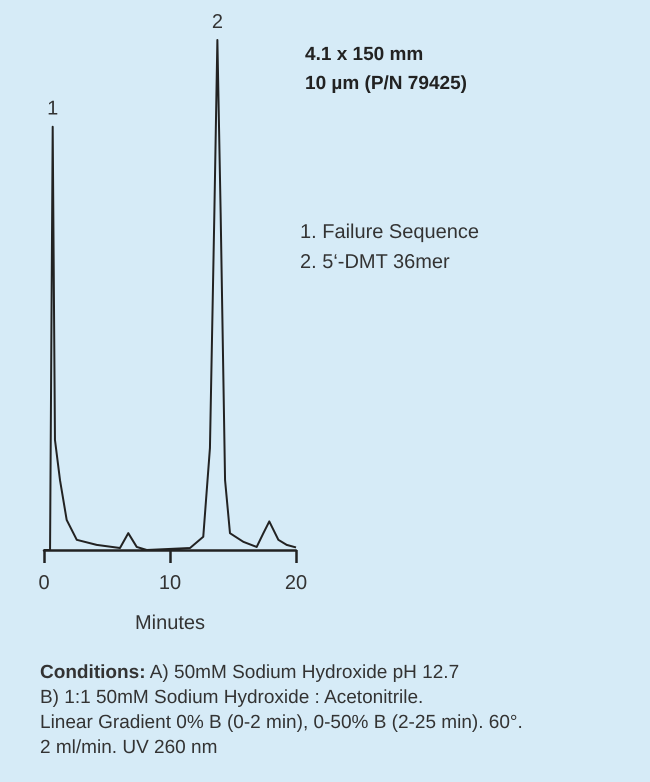 This screenshot has height=782, width=650. I want to click on text: 10 µm (P/N 79425), so click(386, 83).